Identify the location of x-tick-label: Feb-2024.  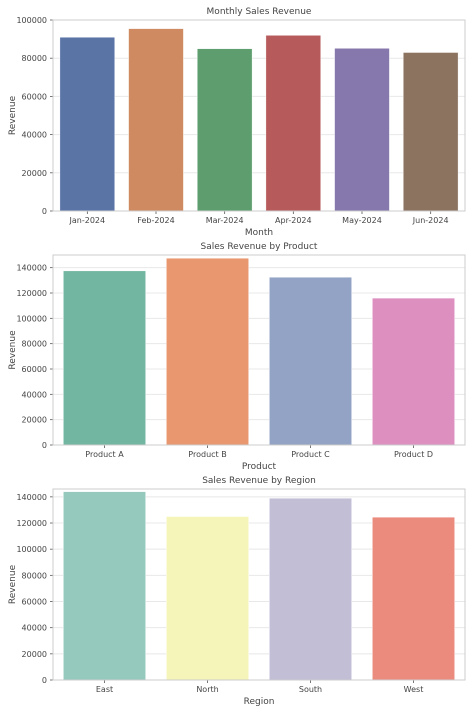
(155, 220).